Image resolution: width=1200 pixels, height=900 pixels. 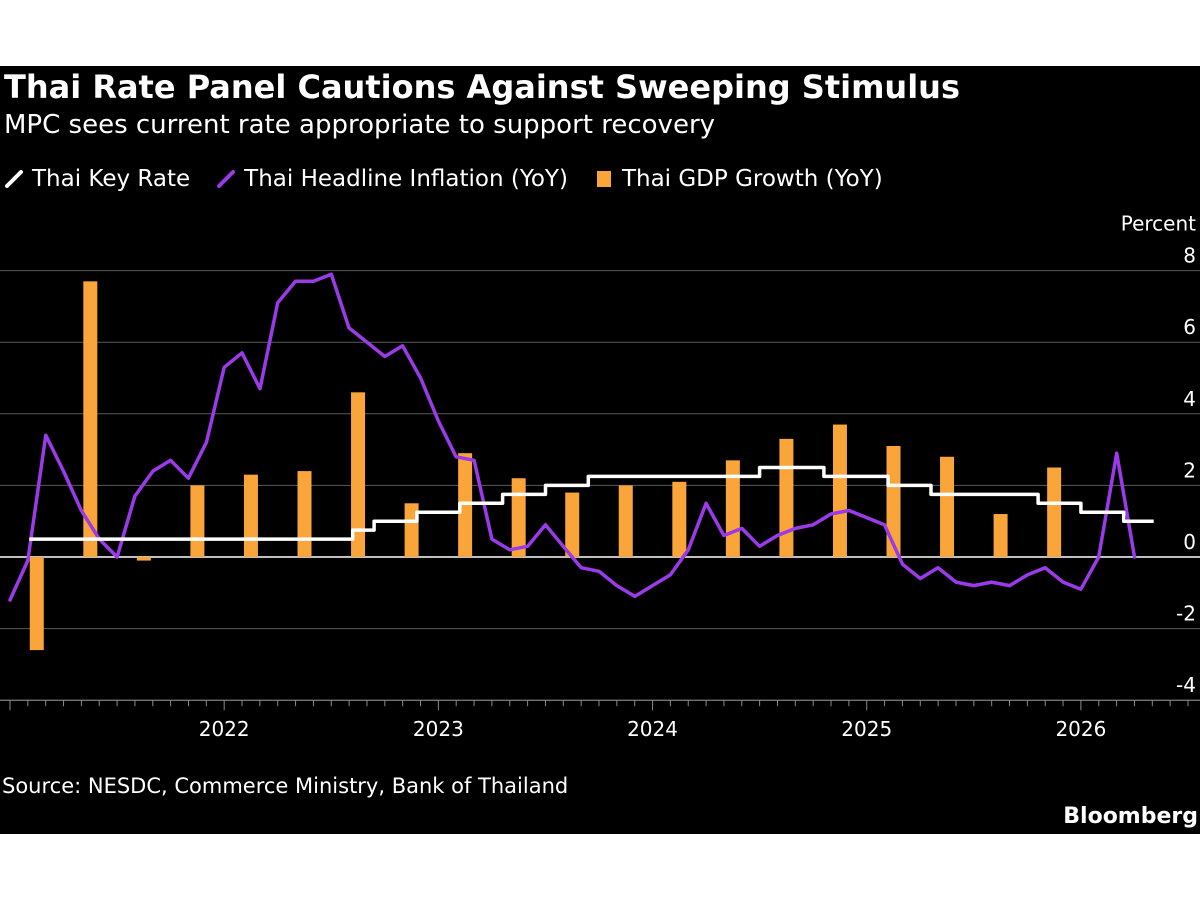 I want to click on legend-item-key-rate: Thai Key Rate, so click(x=97, y=179).